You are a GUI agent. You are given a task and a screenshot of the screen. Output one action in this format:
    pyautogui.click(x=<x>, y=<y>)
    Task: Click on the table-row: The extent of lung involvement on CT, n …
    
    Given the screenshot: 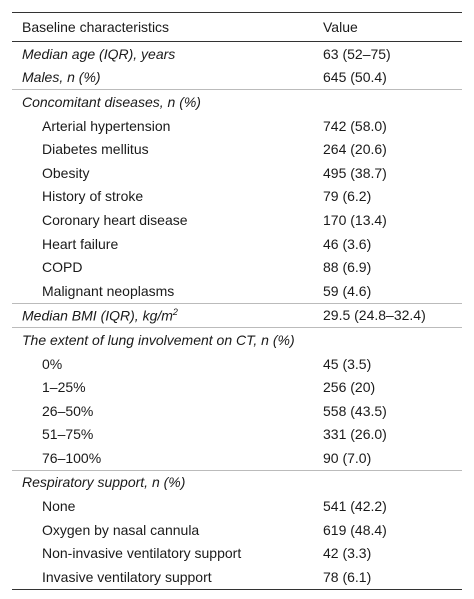 What is the action you would take?
    pyautogui.click(x=237, y=340)
    